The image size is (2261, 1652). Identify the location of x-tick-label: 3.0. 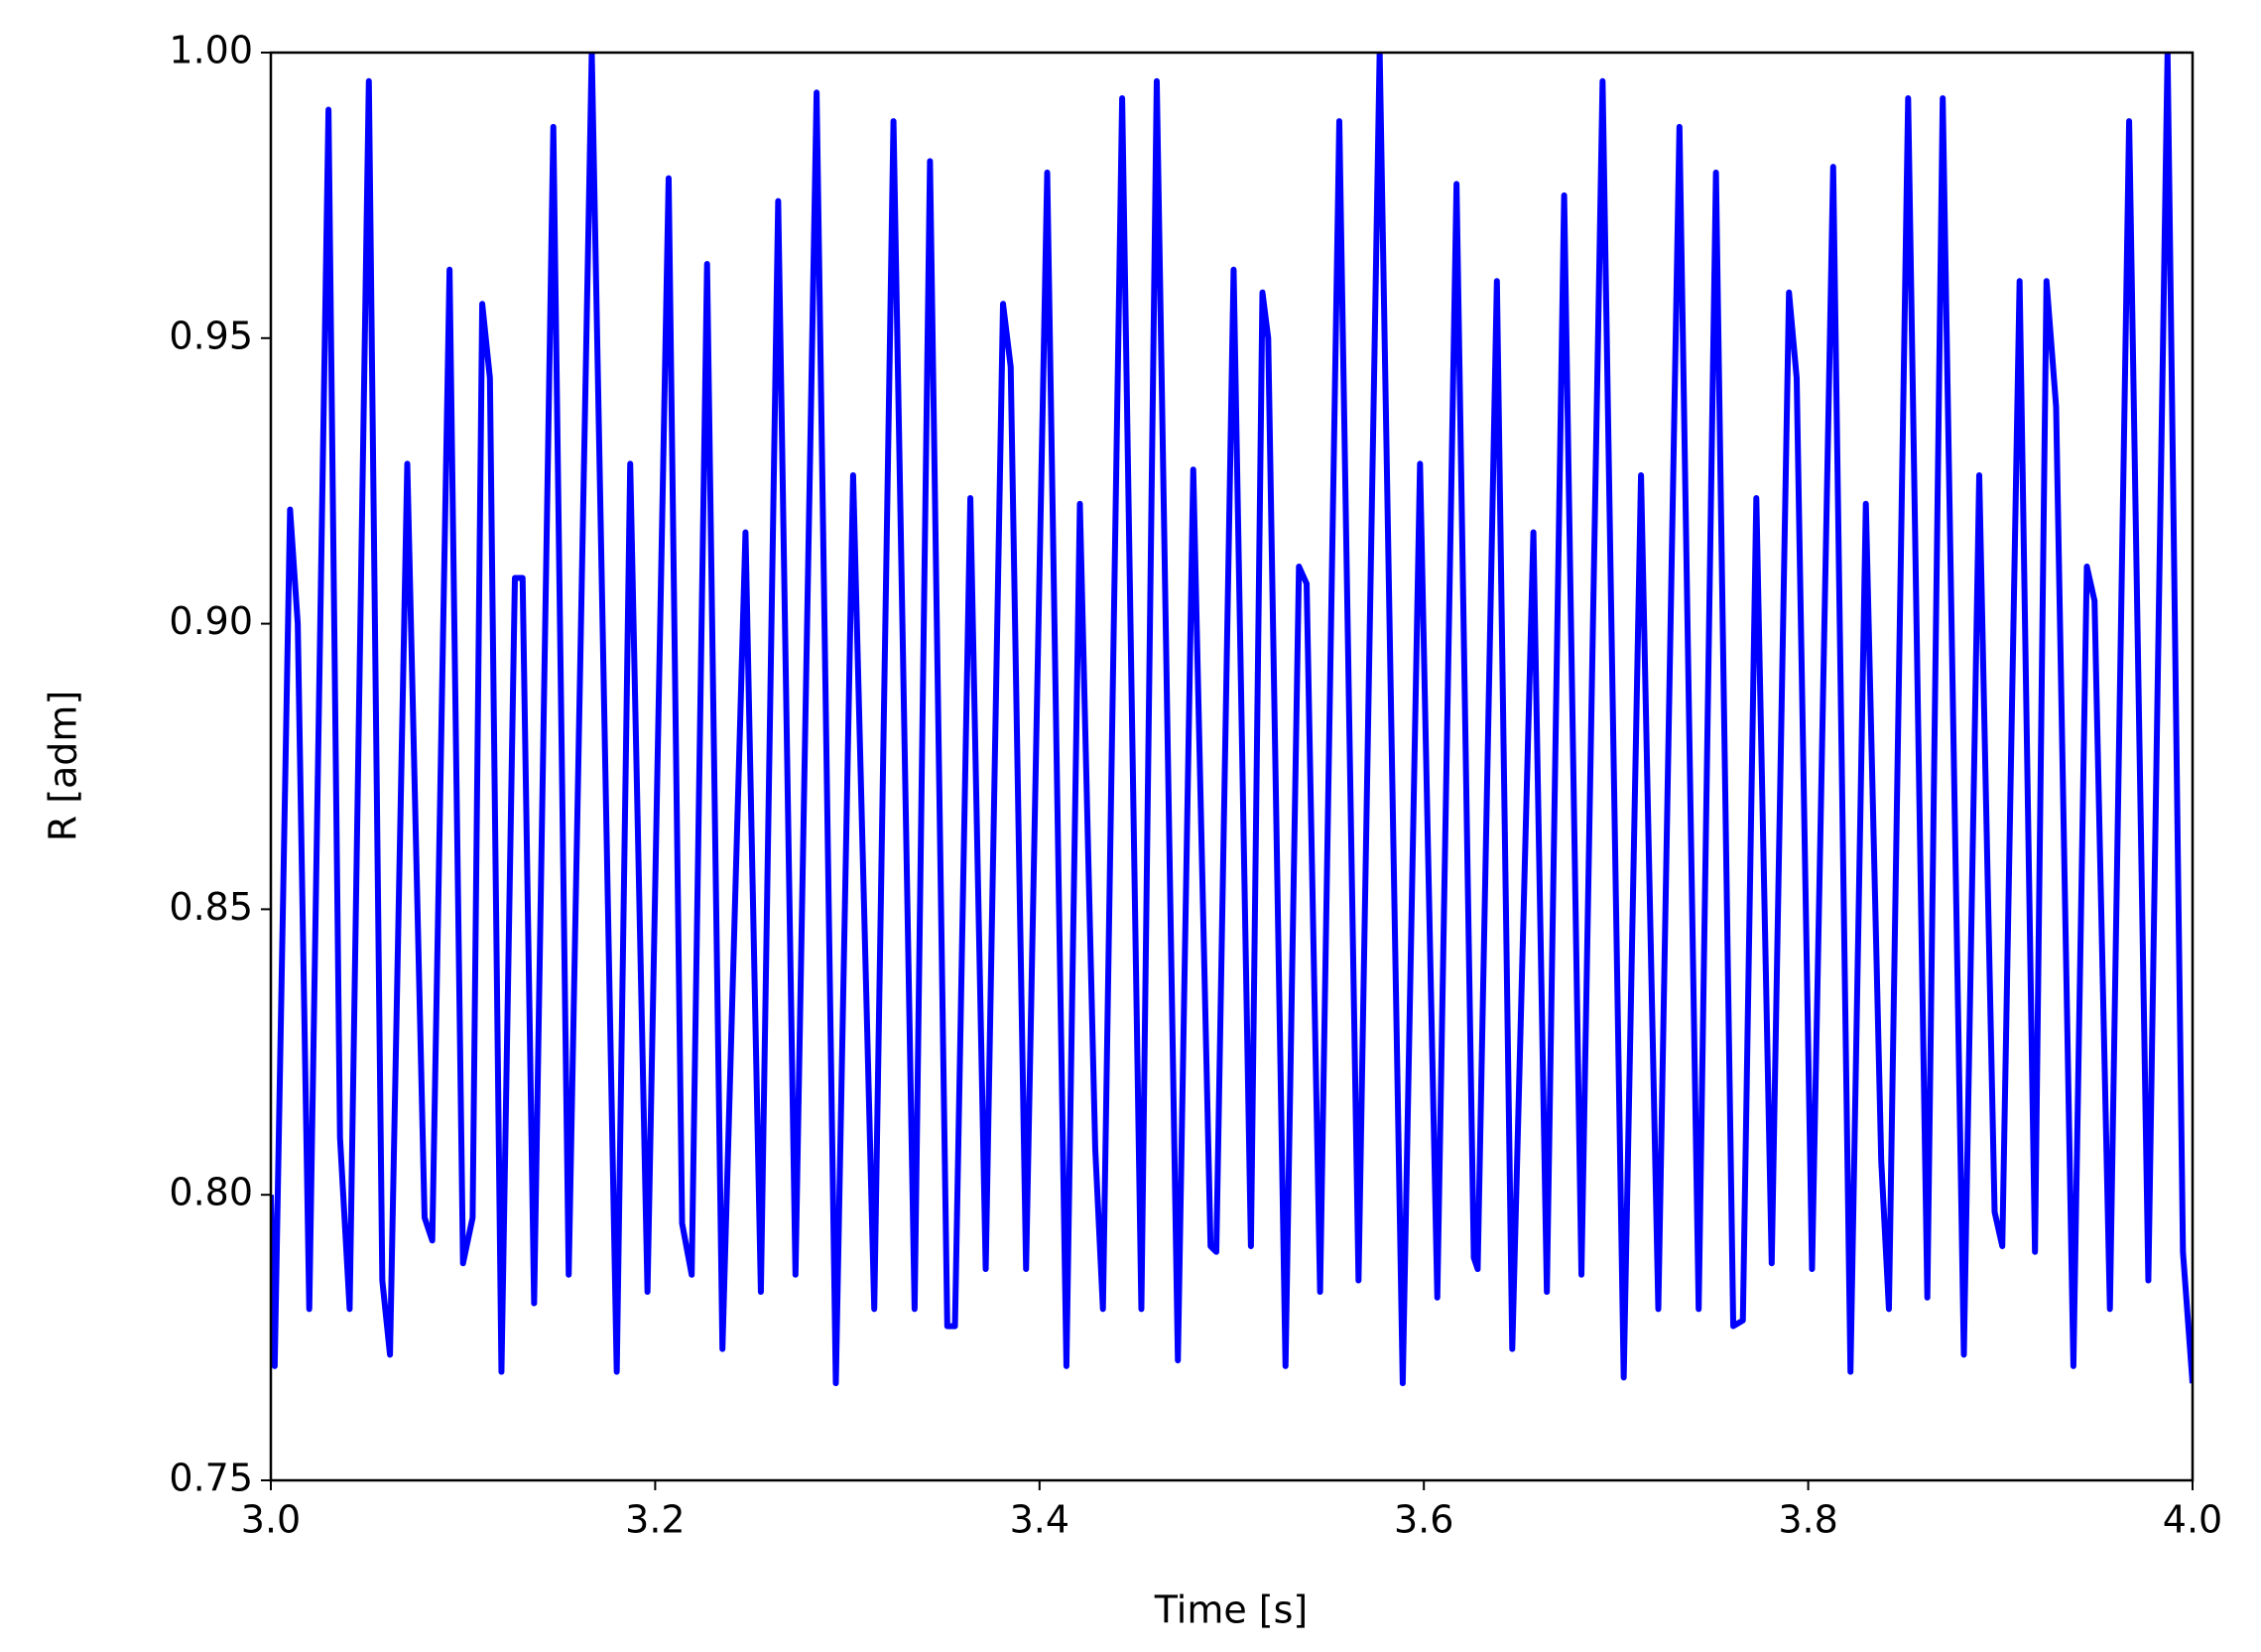
(271, 1520).